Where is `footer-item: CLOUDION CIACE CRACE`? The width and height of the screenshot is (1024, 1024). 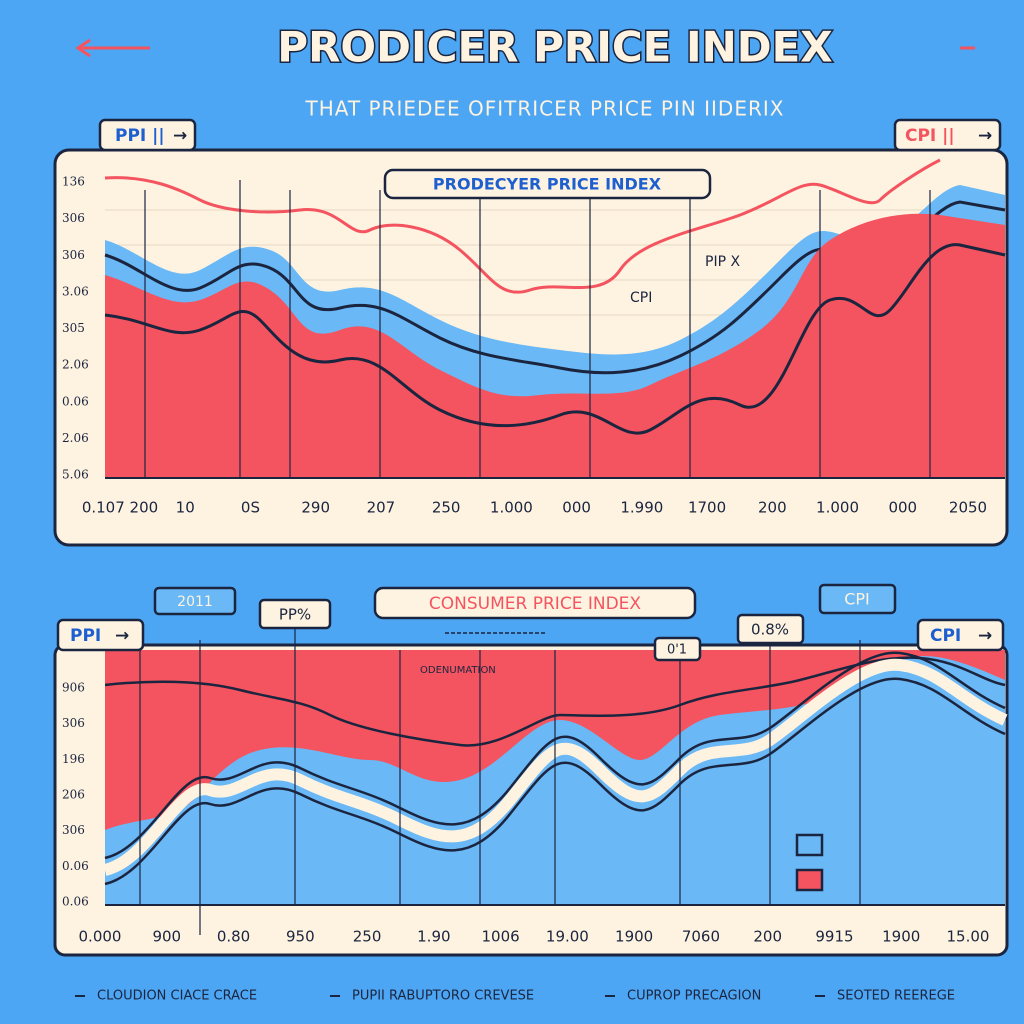 footer-item: CLOUDION CIACE CRACE is located at coordinates (177, 996).